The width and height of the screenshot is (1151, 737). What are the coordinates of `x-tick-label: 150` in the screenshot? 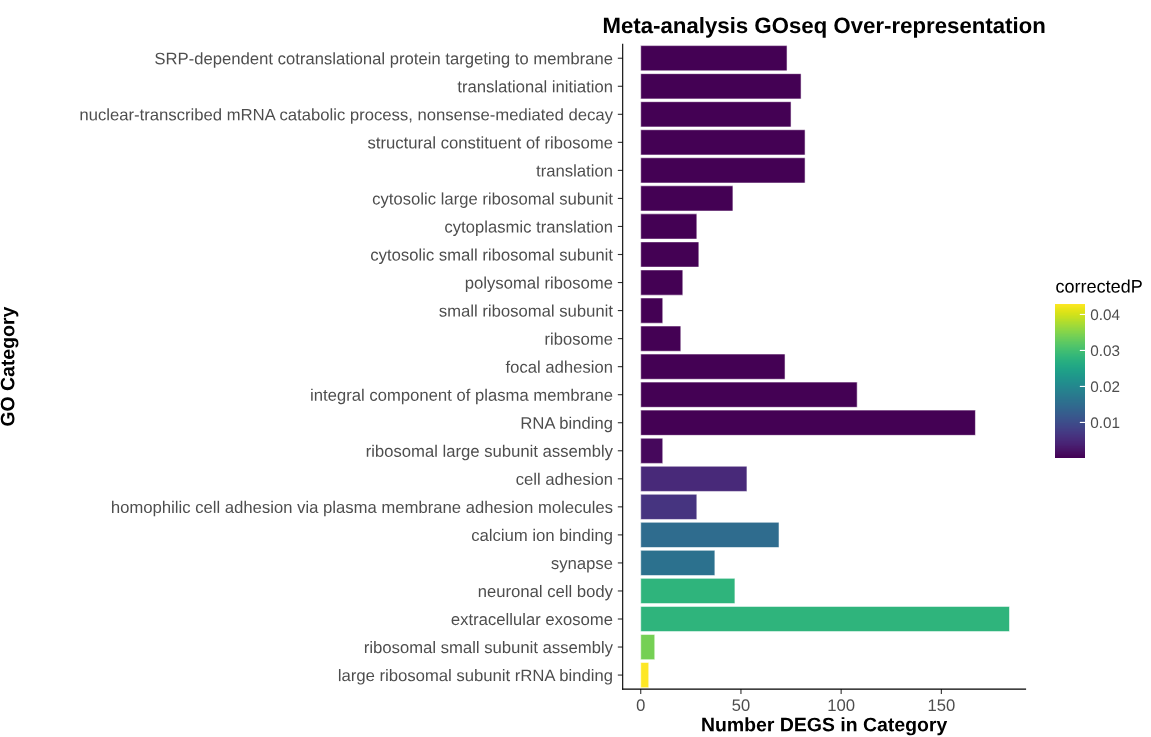 It's located at (941, 705).